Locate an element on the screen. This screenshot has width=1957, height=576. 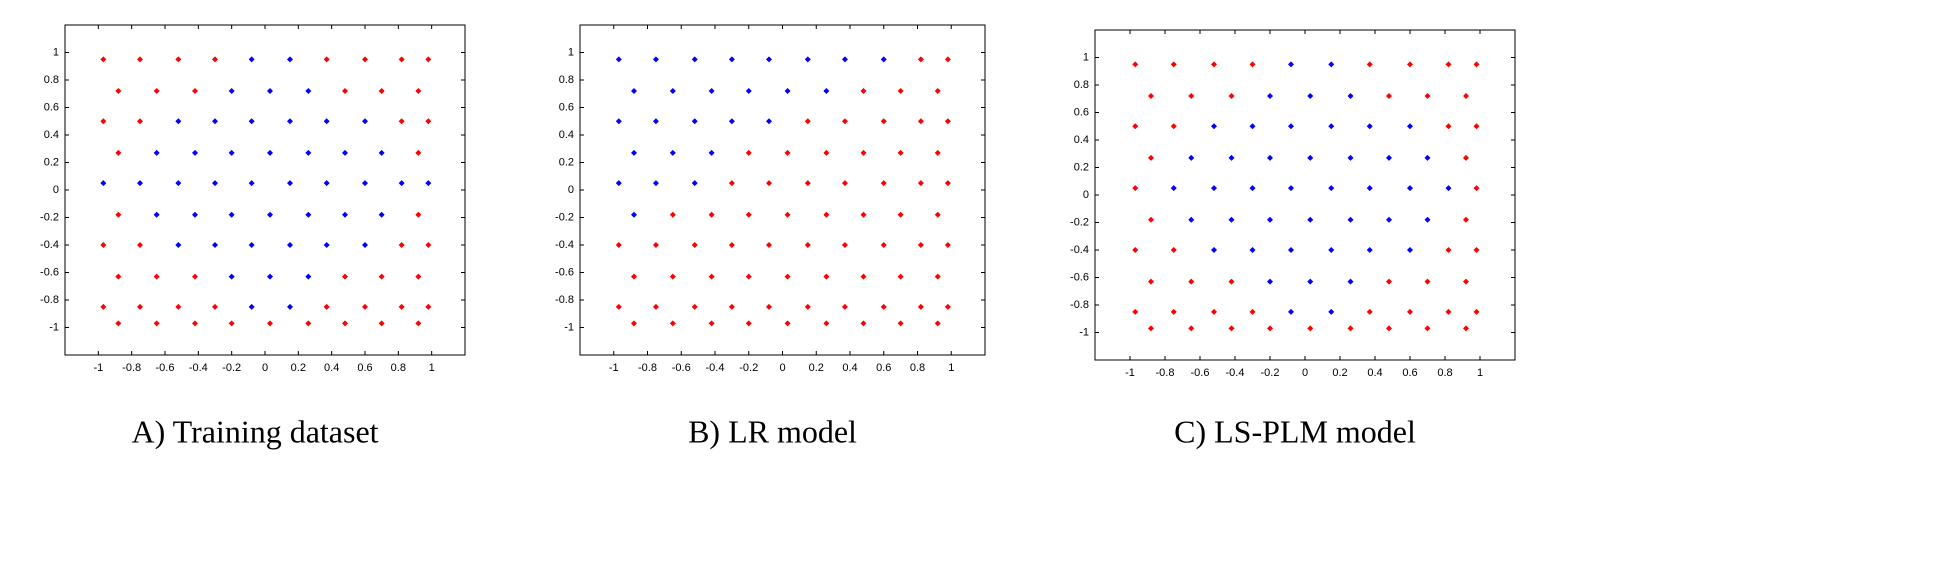
y-tick-label: 0.8 is located at coordinates (566, 80).